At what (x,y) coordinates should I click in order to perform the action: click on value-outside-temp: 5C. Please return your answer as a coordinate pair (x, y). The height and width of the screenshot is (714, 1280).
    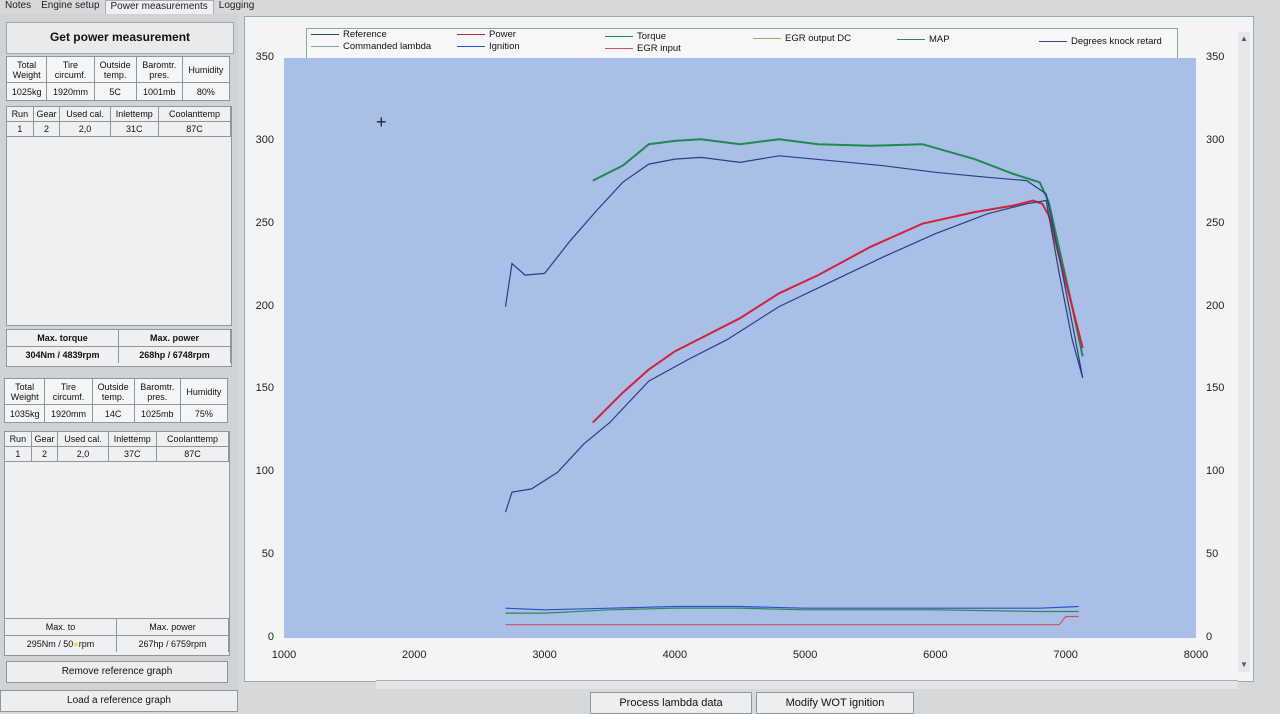
    Looking at the image, I should click on (115, 91).